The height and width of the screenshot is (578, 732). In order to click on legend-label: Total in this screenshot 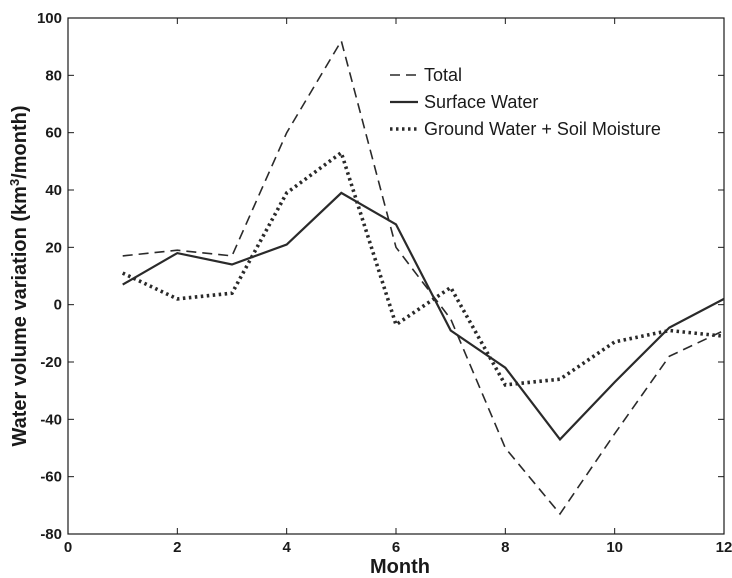, I will do `click(443, 75)`.